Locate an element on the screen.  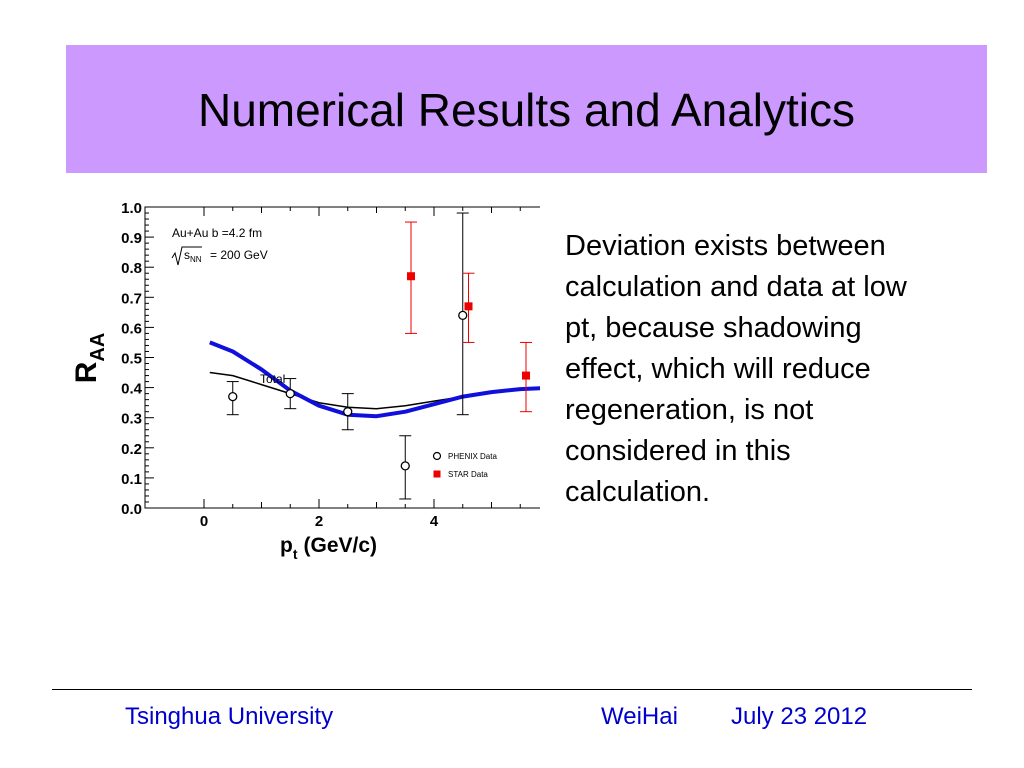
x-axis-title: pt (GeV/c) is located at coordinates (328, 548).